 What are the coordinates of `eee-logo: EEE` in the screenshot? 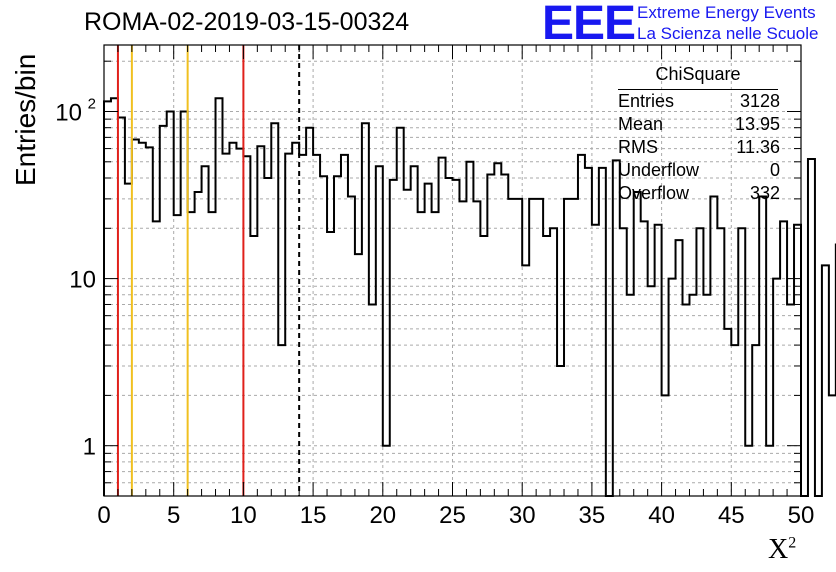 It's located at (589, 25).